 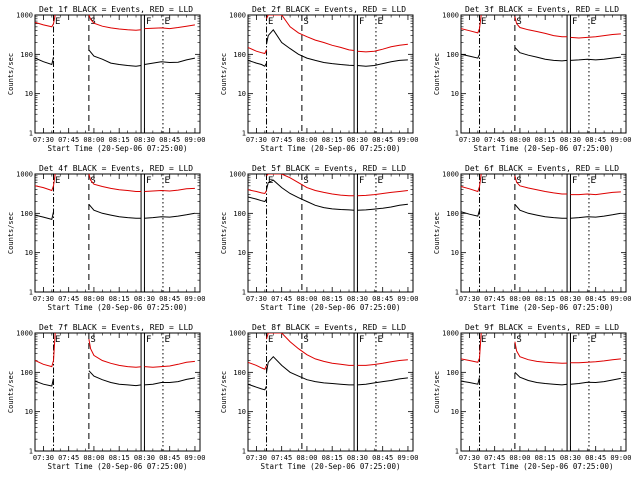 I want to click on chart-title: Det 9f BLACK = Events, RED = LLD, so click(x=542, y=327).